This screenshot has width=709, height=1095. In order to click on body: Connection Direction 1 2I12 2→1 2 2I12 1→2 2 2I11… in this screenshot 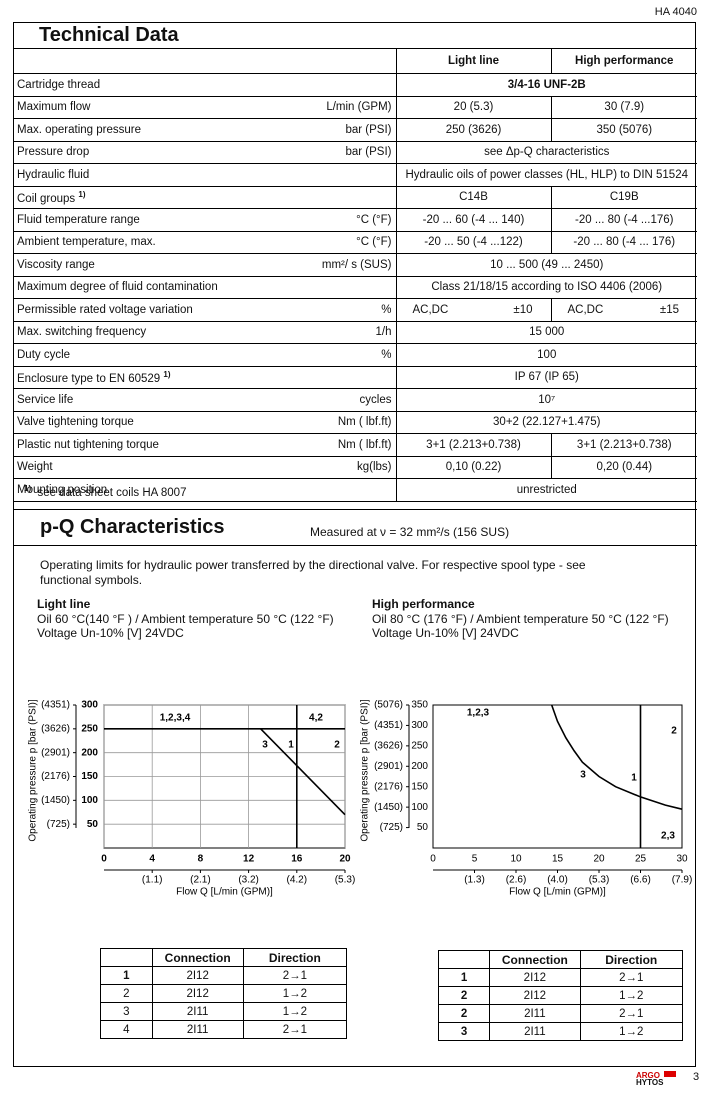, I will do `click(560, 995)`.